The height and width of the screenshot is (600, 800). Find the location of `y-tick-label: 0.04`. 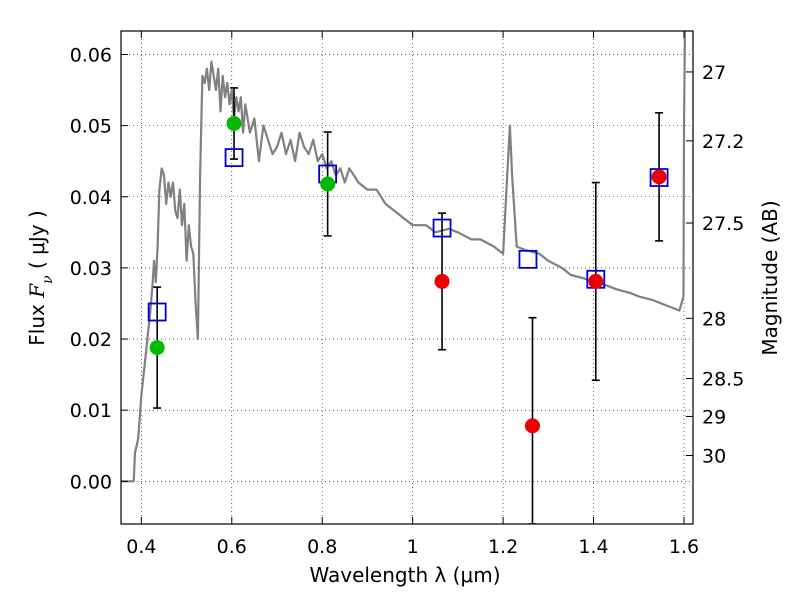

y-tick-label: 0.04 is located at coordinates (91, 198).